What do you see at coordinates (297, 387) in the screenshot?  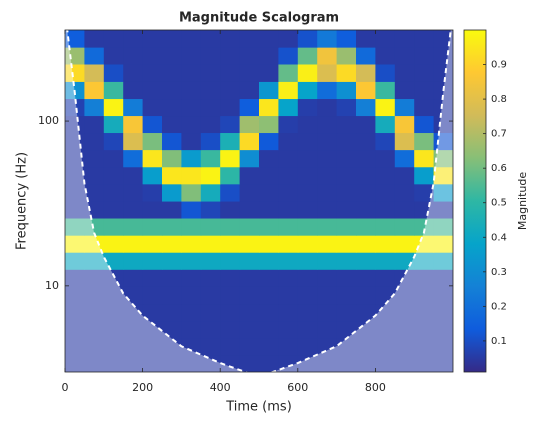 I see `x-tick-label: 600` at bounding box center [297, 387].